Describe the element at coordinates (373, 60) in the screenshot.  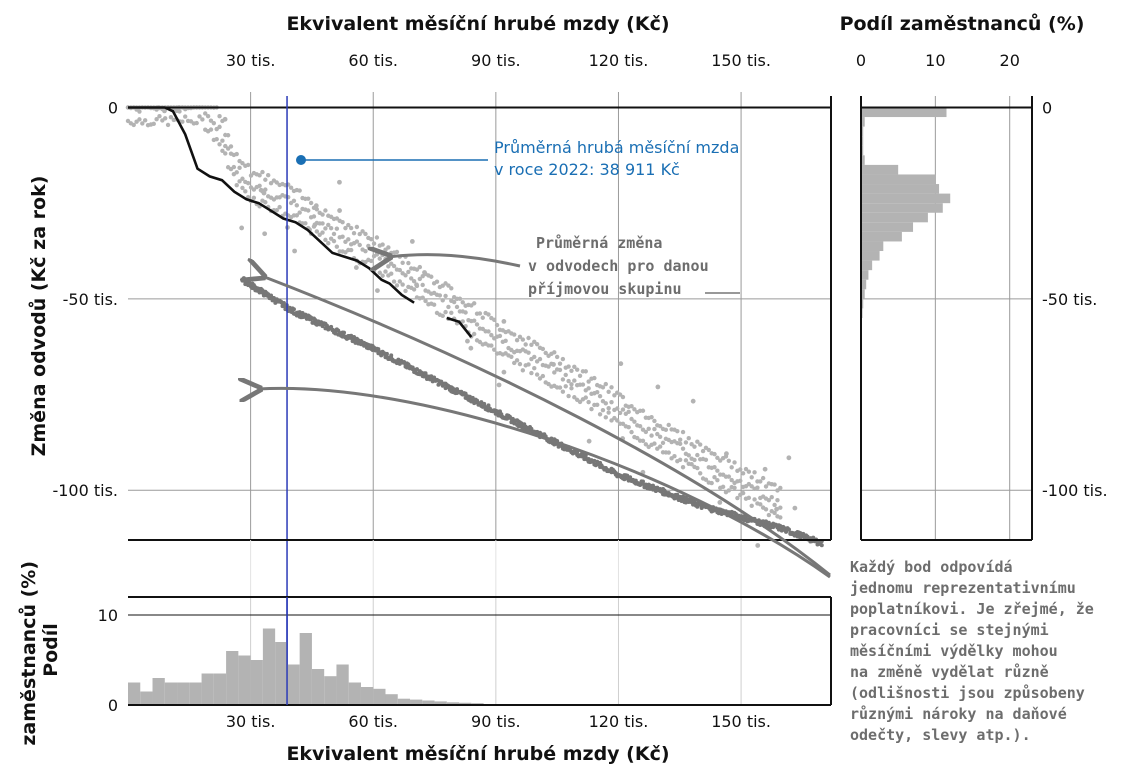
I see `top-x-tick-label: 60 tis.` at that location.